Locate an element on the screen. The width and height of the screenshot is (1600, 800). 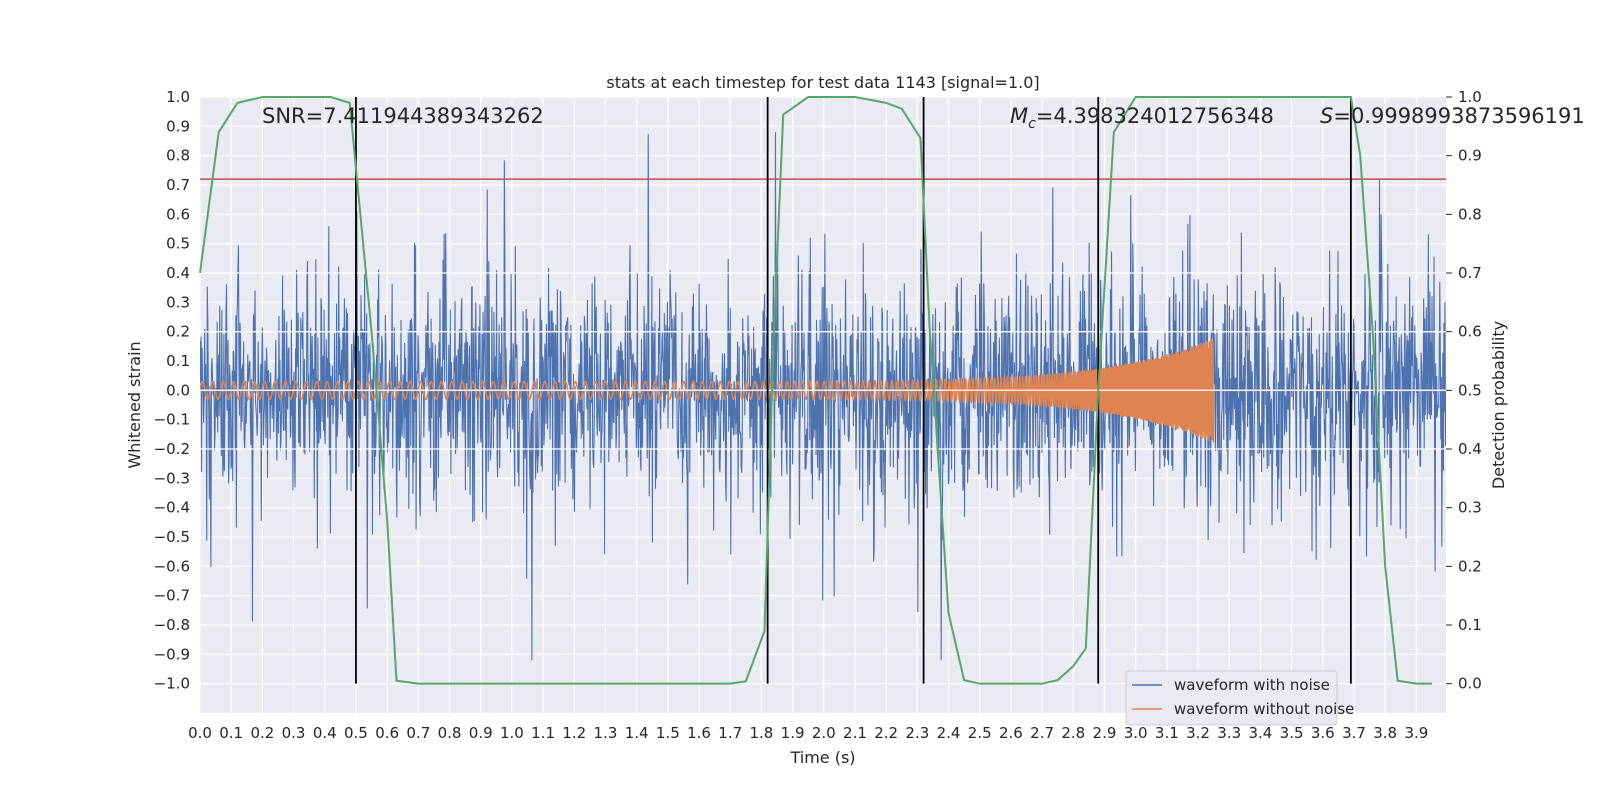
y2-tick-label: 0.3 is located at coordinates (1470, 508).